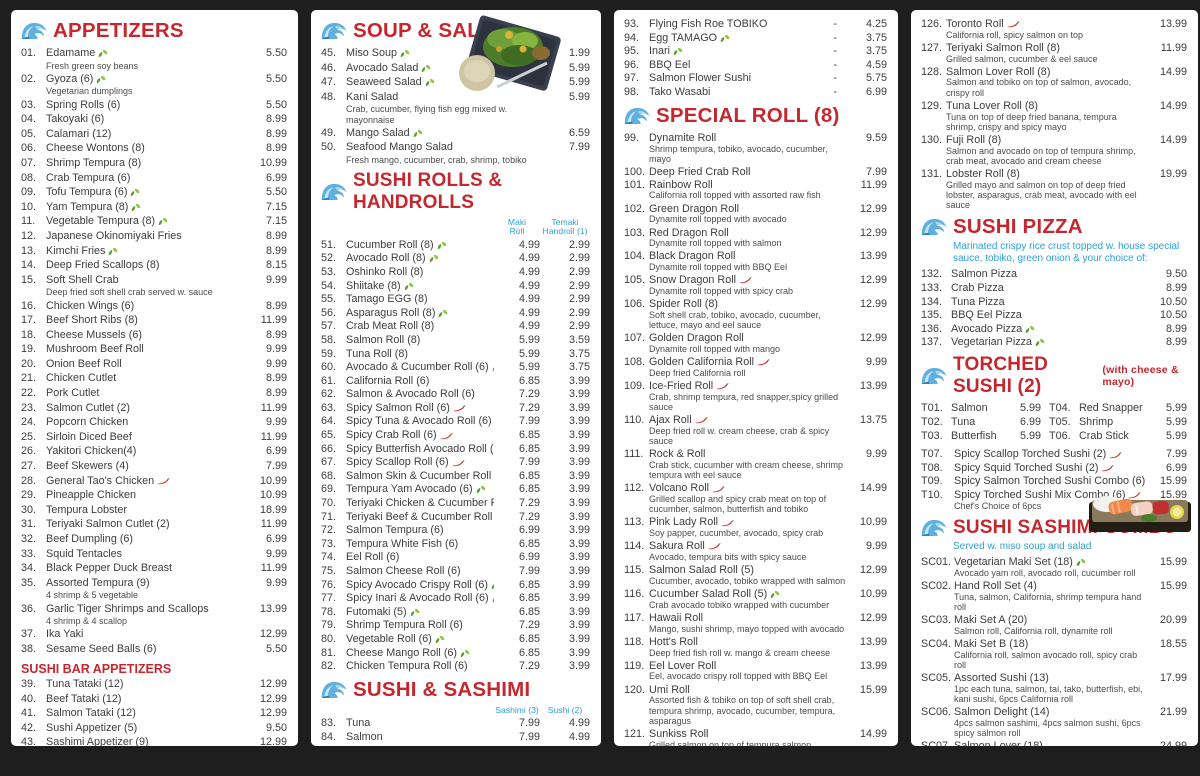  I want to click on item-name: Avocado Salad, so click(382, 67).